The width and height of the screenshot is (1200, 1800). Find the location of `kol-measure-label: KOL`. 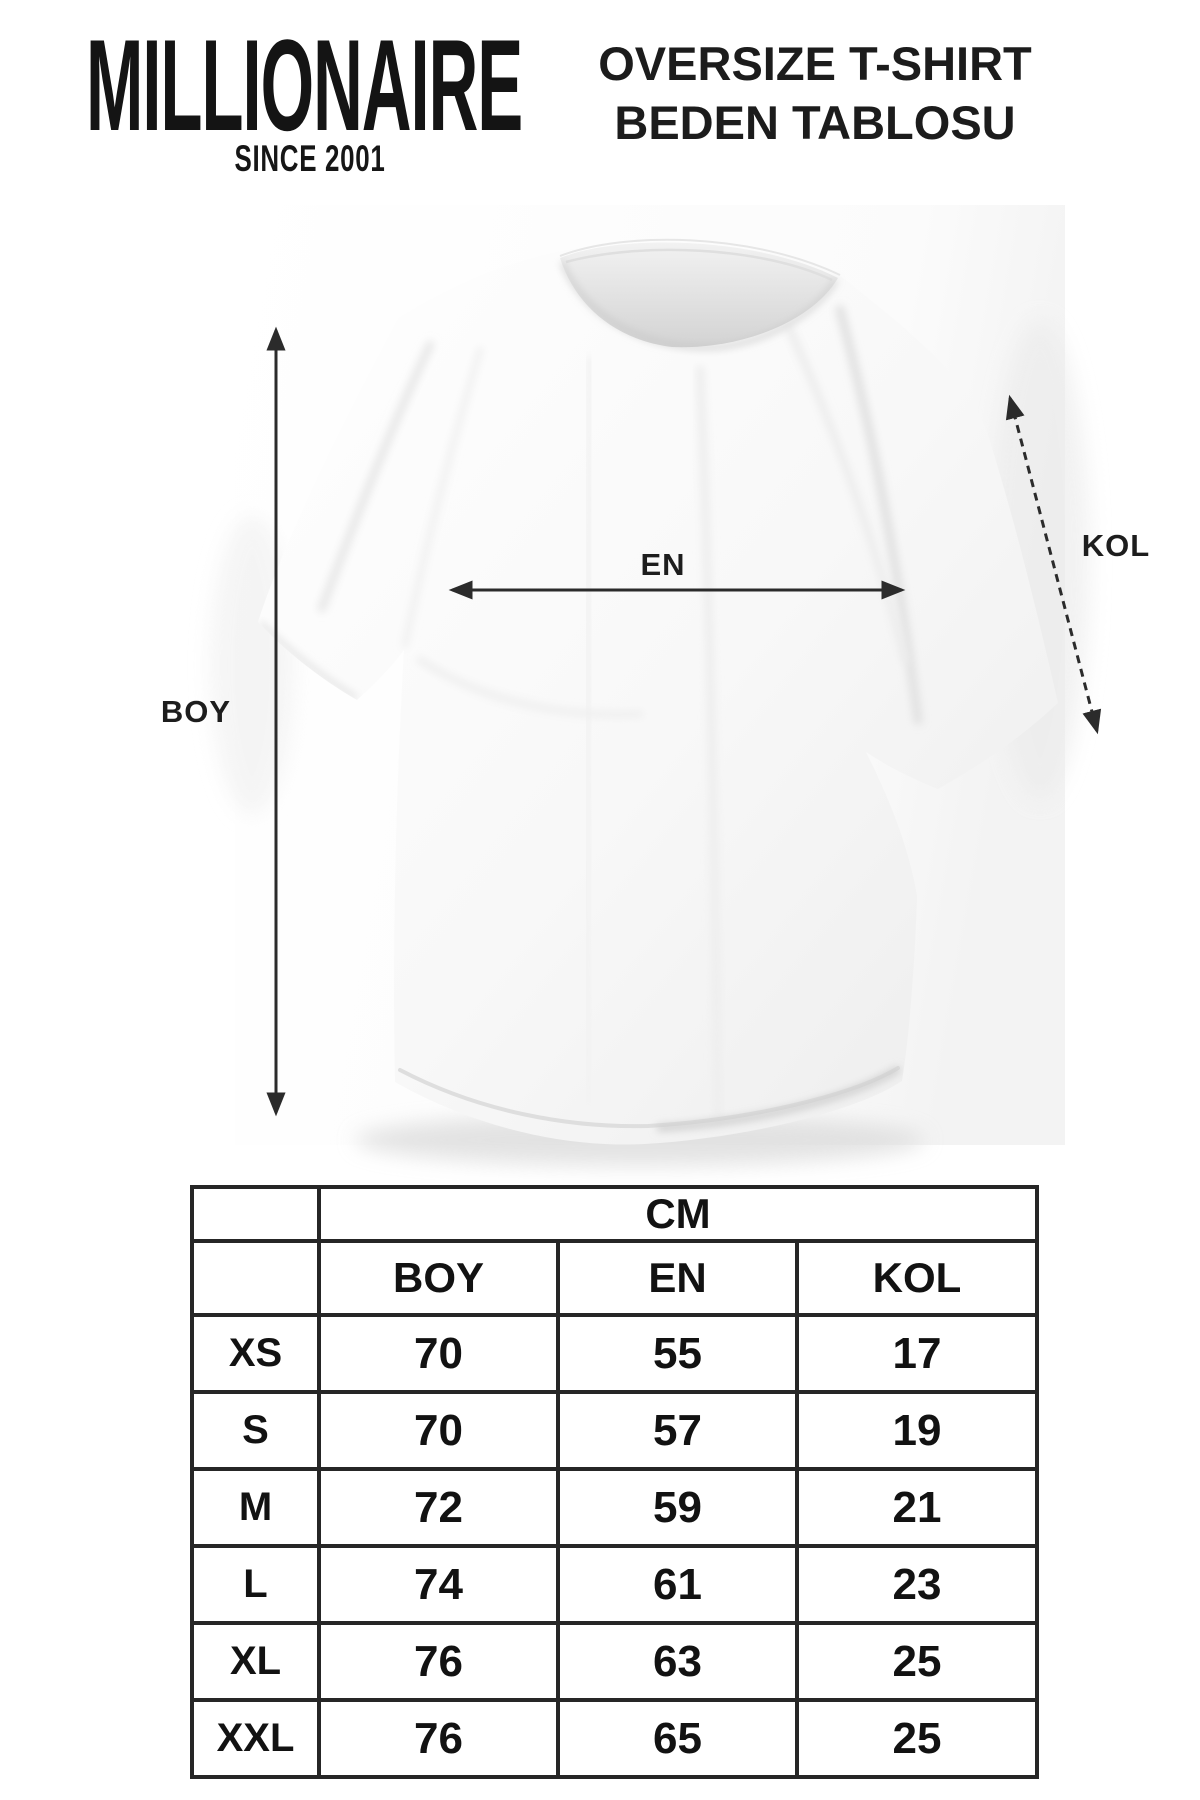

kol-measure-label: KOL is located at coordinates (1116, 545).